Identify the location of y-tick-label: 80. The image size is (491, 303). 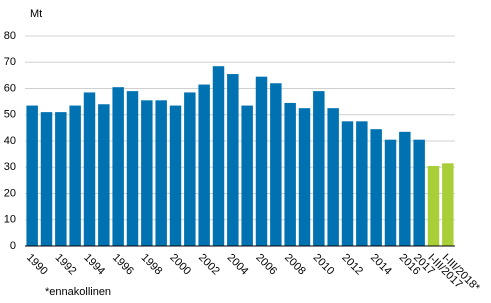
(10, 36).